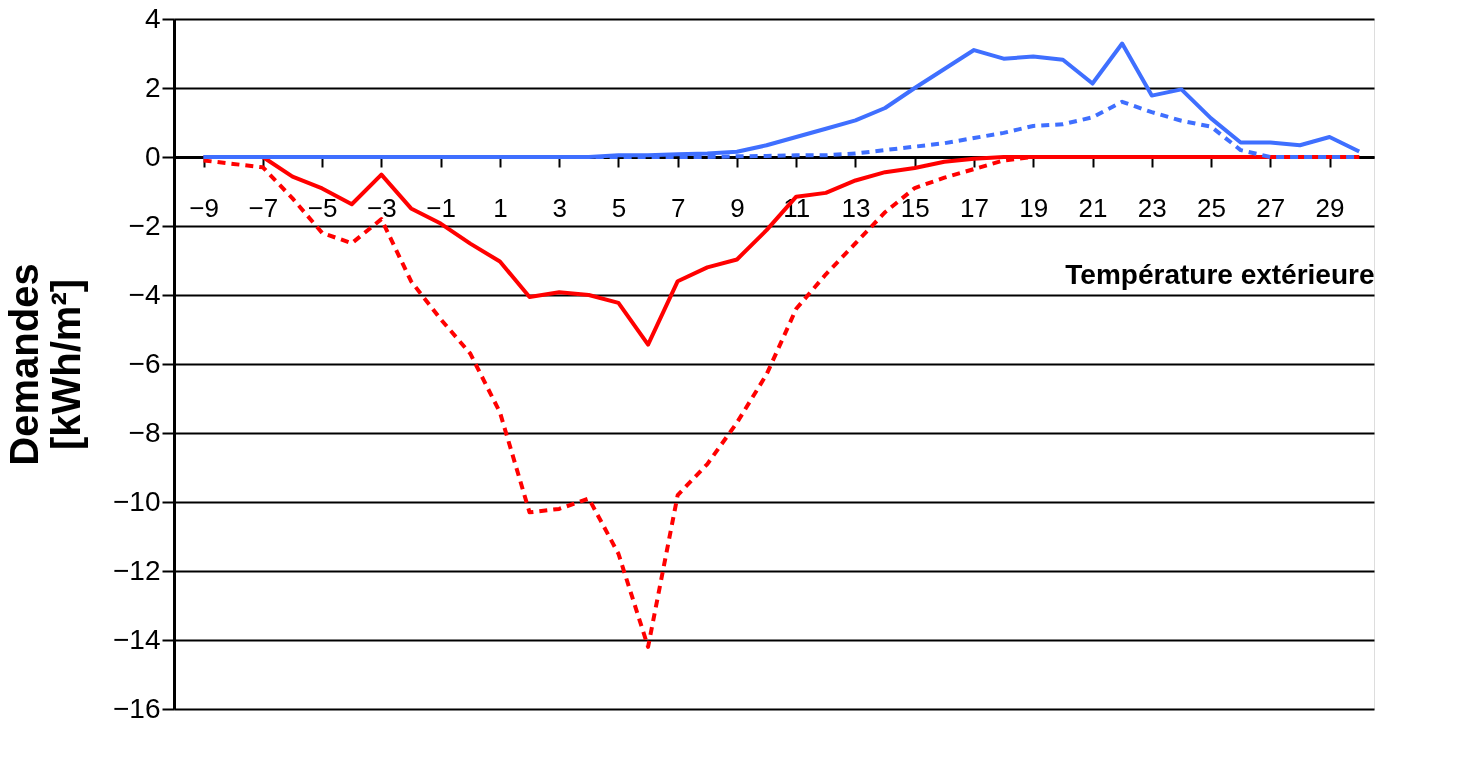  I want to click on y-tick-label: −14, so click(137, 639).